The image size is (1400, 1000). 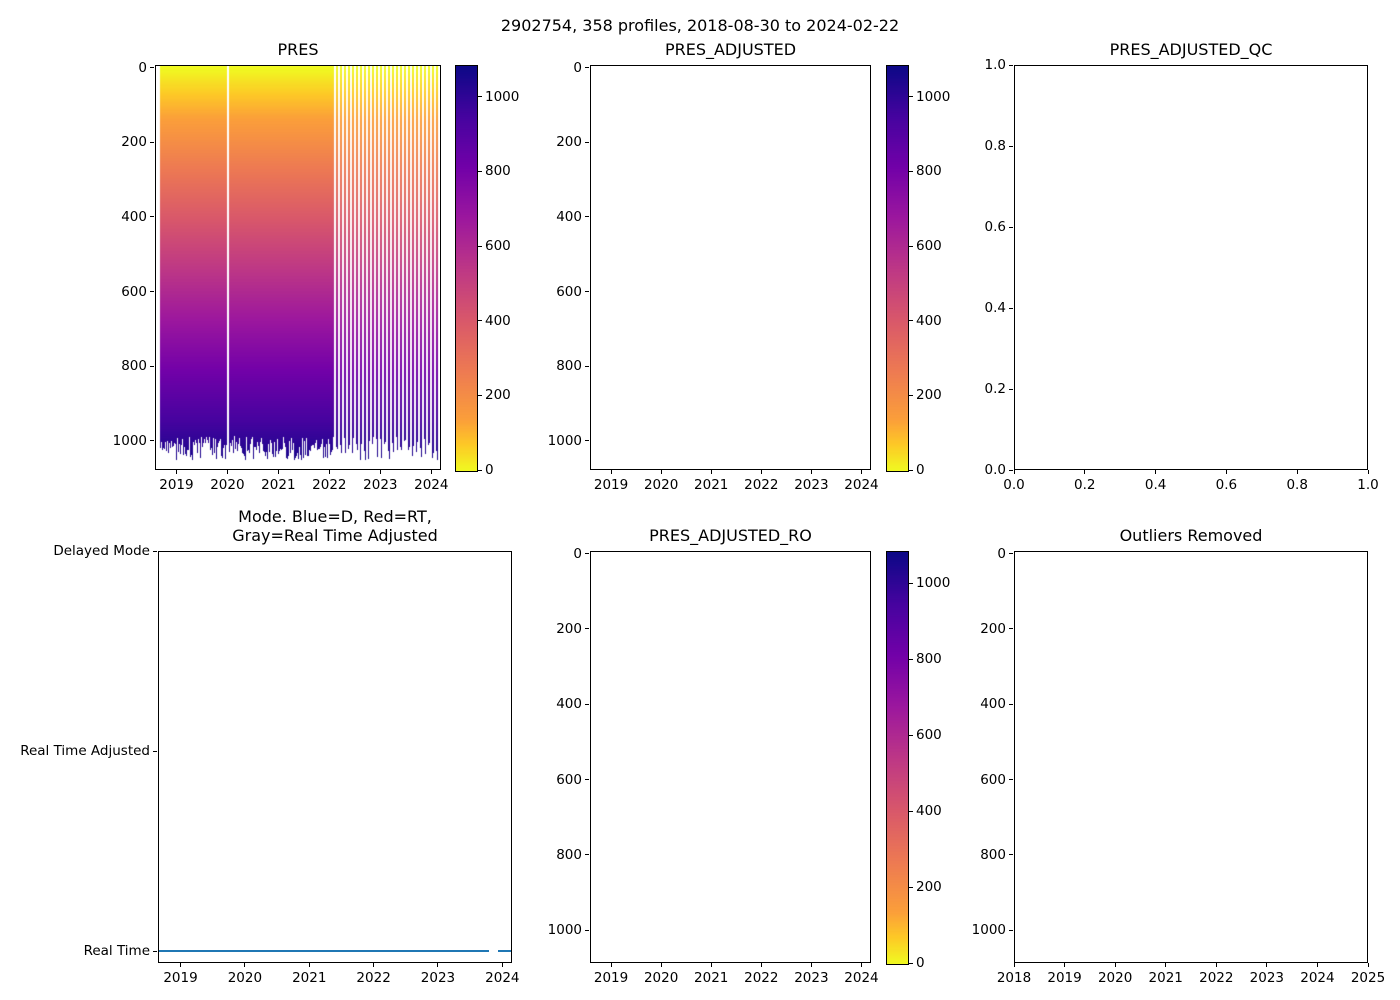 I want to click on axes-mode, so click(x=335, y=757).